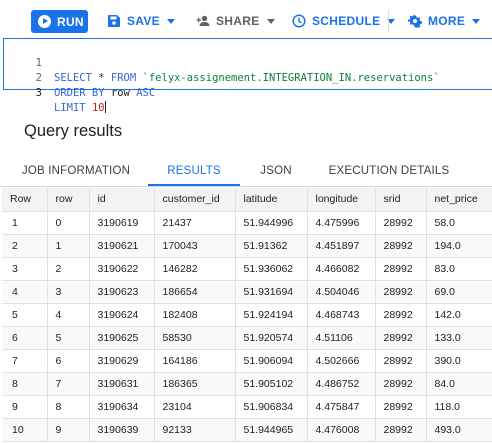  Describe the element at coordinates (247, 223) in the screenshot. I see `table-row: 1 0 3190619 21437 51.944996 4.475996 28992 58.0` at that location.